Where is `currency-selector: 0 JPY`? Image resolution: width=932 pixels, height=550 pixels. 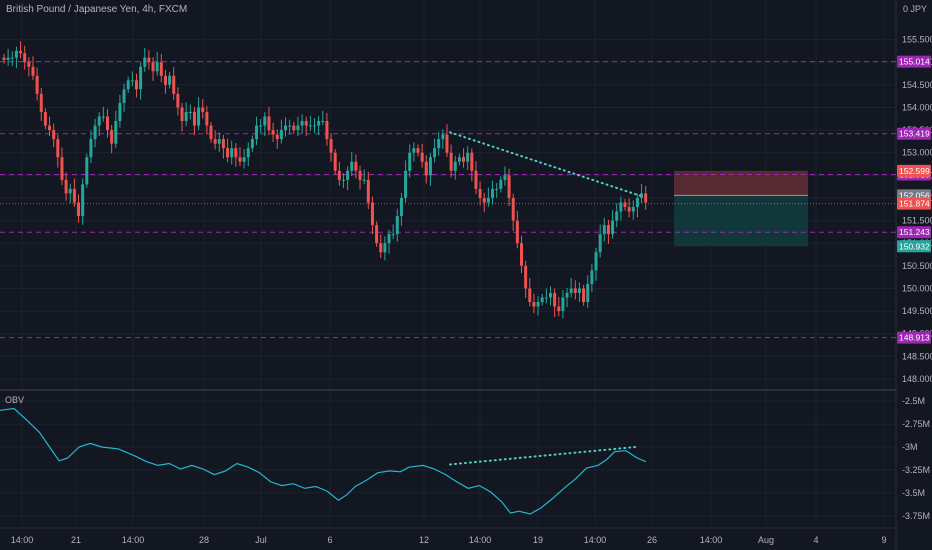 currency-selector: 0 JPY is located at coordinates (915, 9).